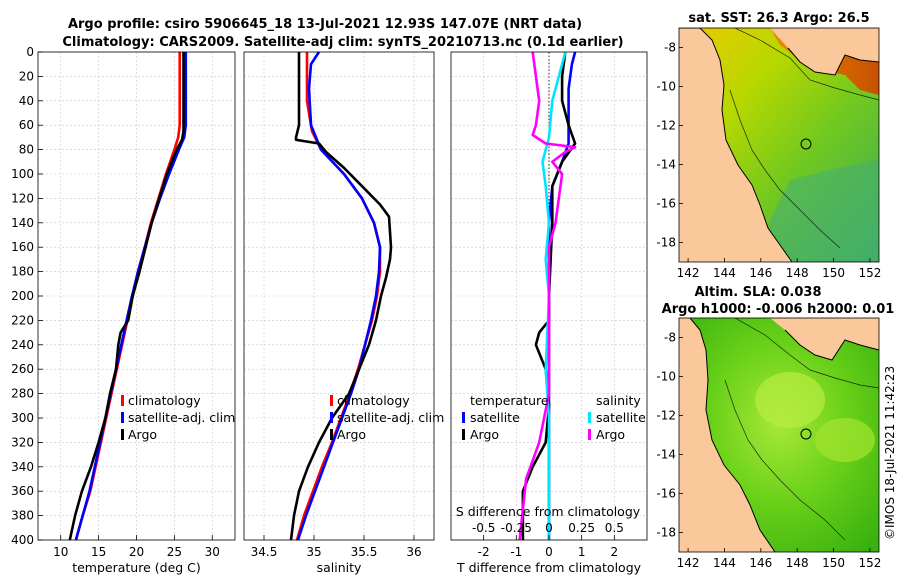  What do you see at coordinates (610, 434) in the screenshot?
I see `legend-label-s-argo: Argo` at bounding box center [610, 434].